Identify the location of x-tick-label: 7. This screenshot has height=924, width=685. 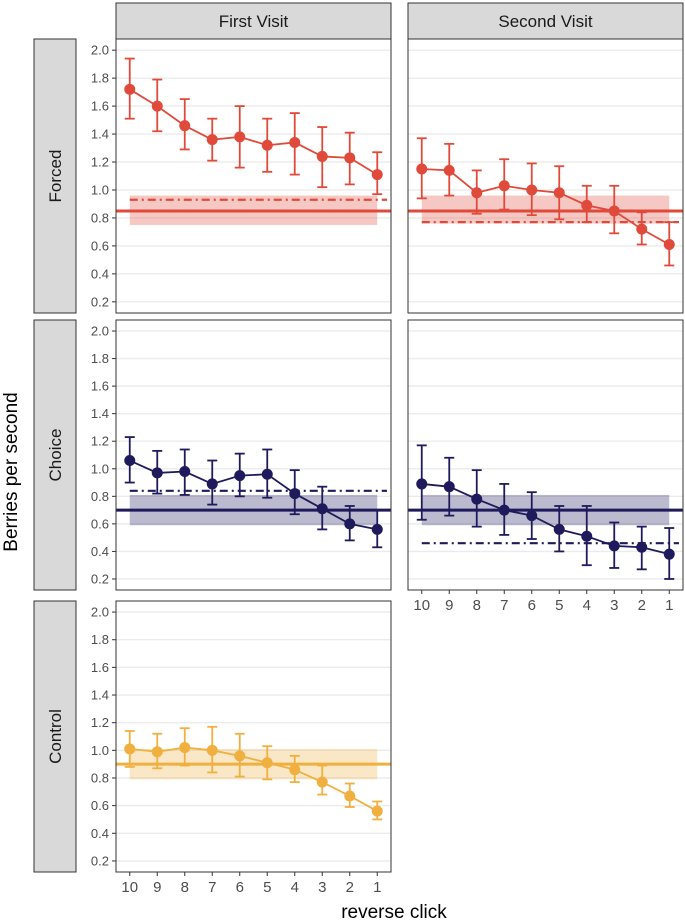
(504, 605).